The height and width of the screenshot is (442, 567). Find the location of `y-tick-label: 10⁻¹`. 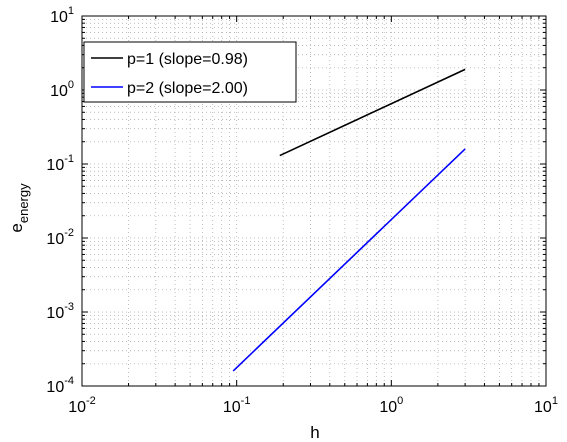

y-tick-label: 10⁻¹ is located at coordinates (60, 163).